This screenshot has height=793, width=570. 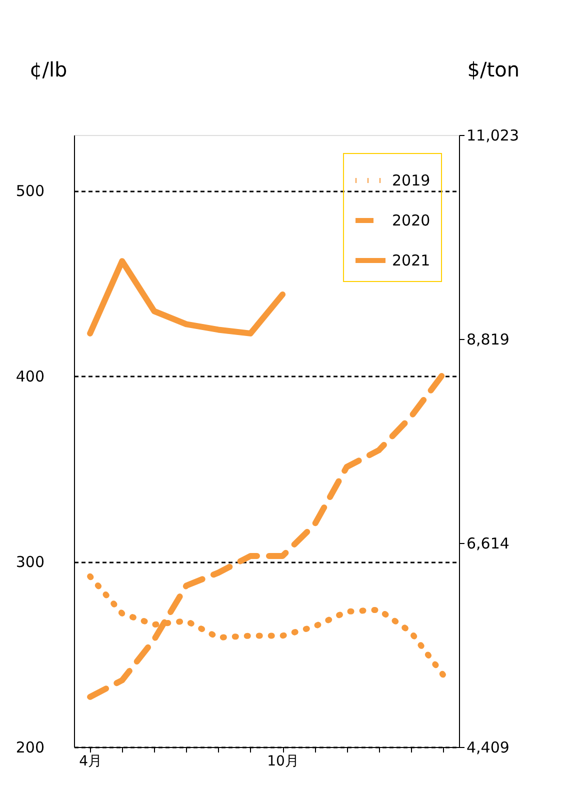 I want to click on legend-label: 2021, so click(x=411, y=261).